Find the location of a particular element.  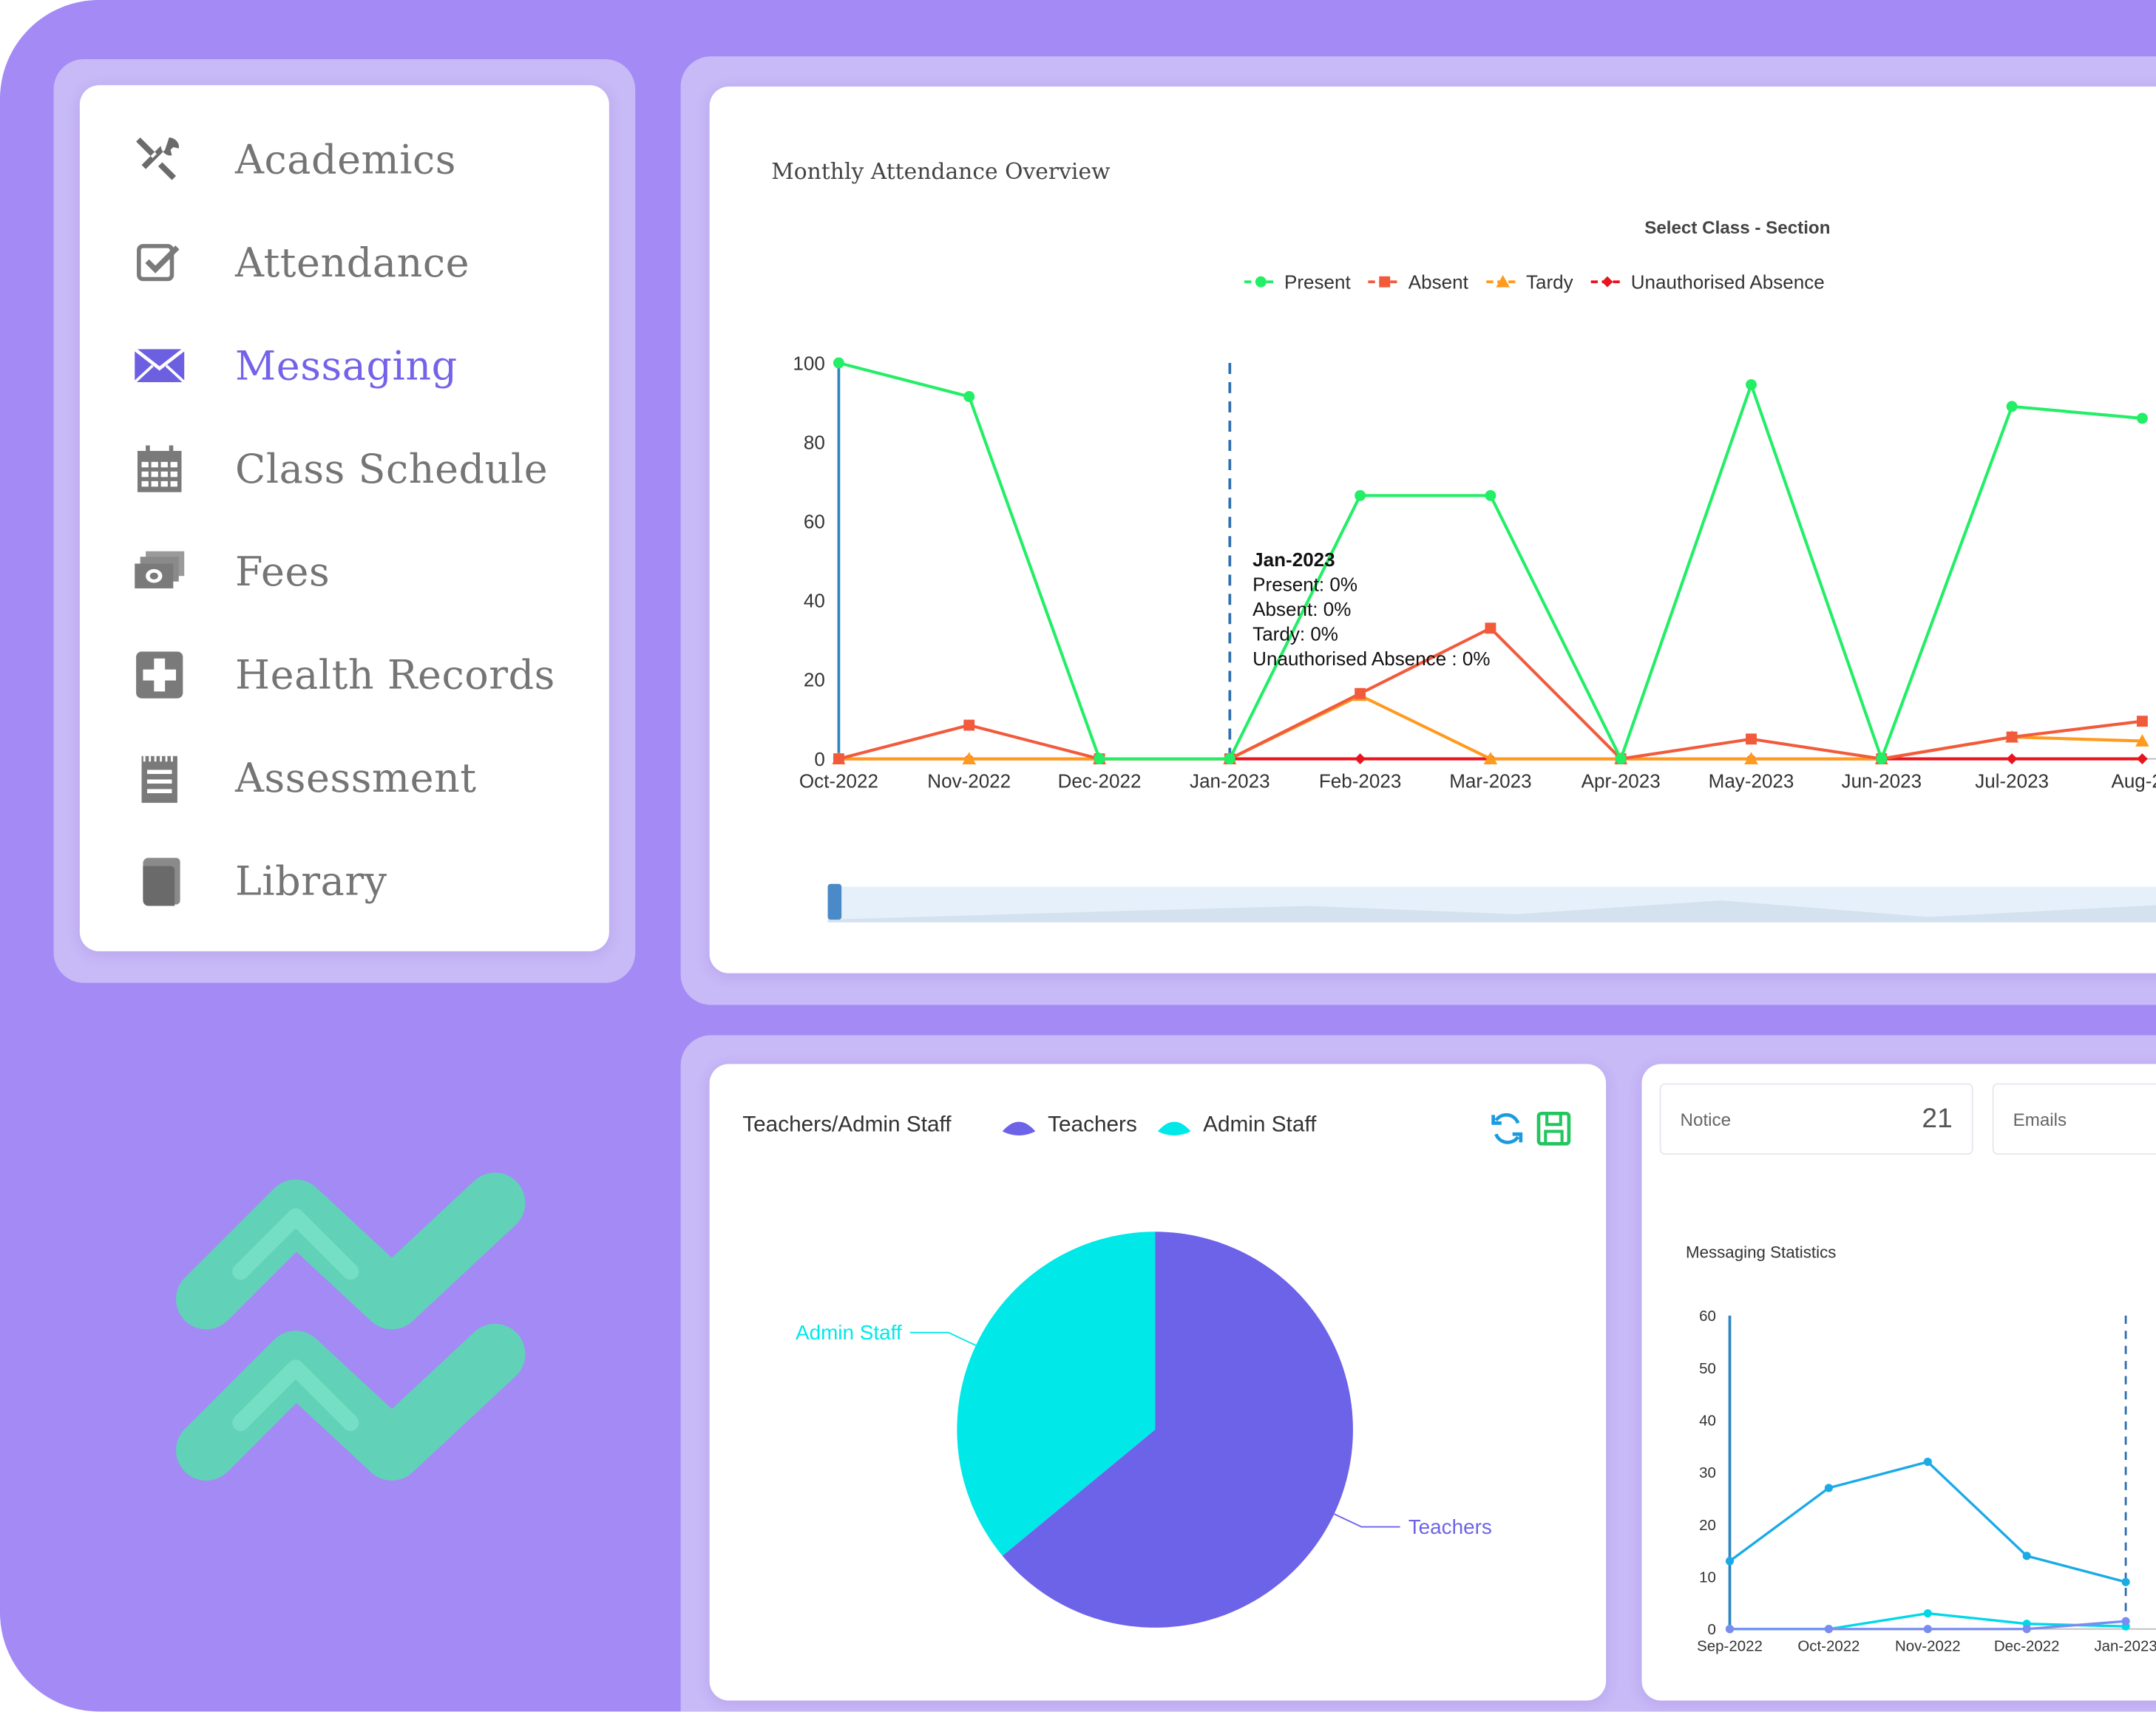

legend-label: Tardy is located at coordinates (1549, 282).